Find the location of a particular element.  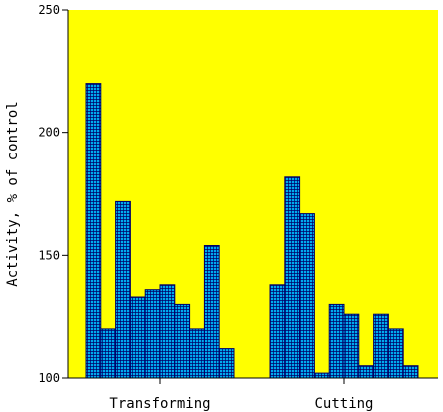

y-tick-label: 250 is located at coordinates (49, 10).